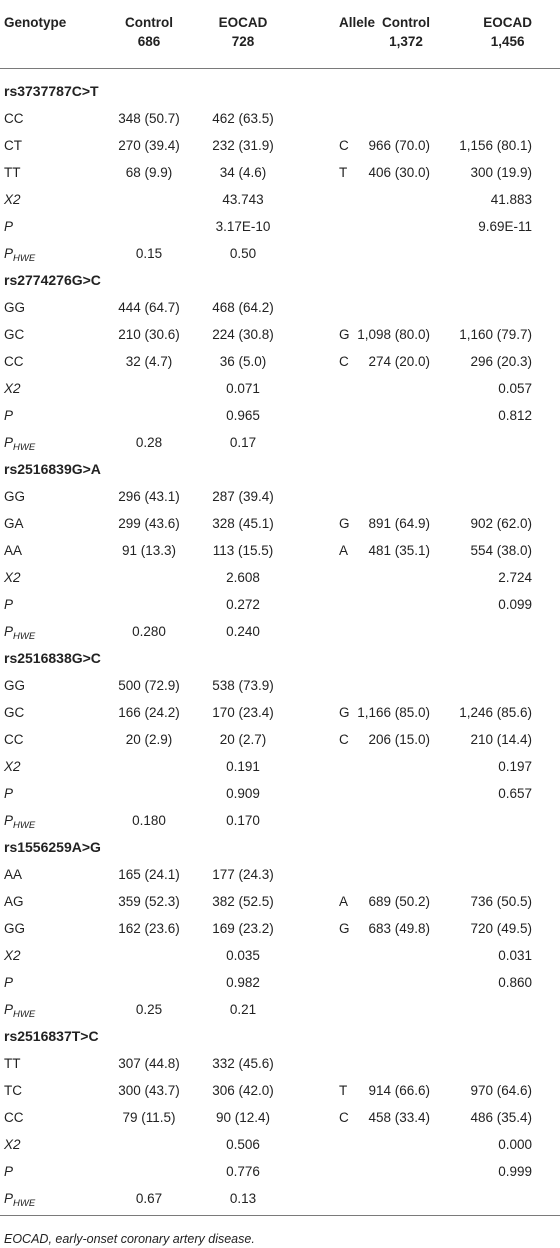 Image resolution: width=560 pixels, height=1248 pixels. Describe the element at coordinates (52, 469) in the screenshot. I see `snp-name: rs2516839G>A` at that location.